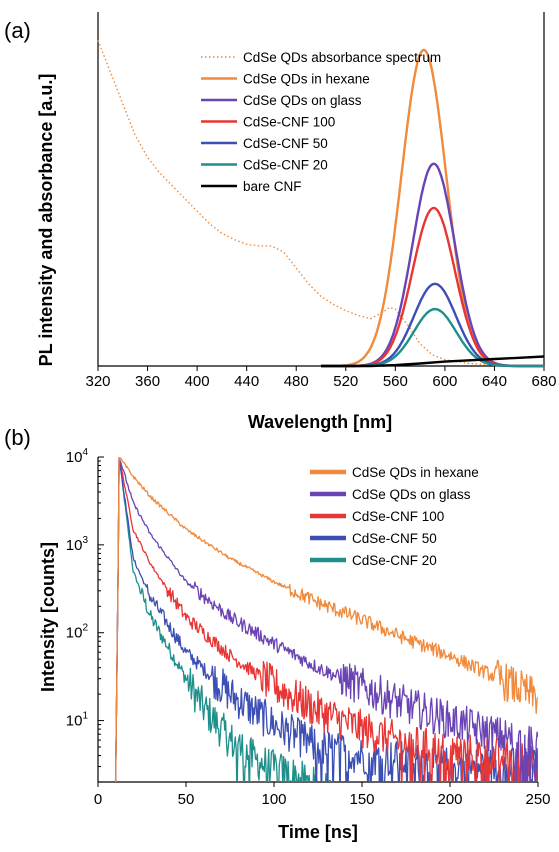 The width and height of the screenshot is (559, 852). I want to click on panel-a-legend-label: CdSe QDs on glass, so click(302, 100).